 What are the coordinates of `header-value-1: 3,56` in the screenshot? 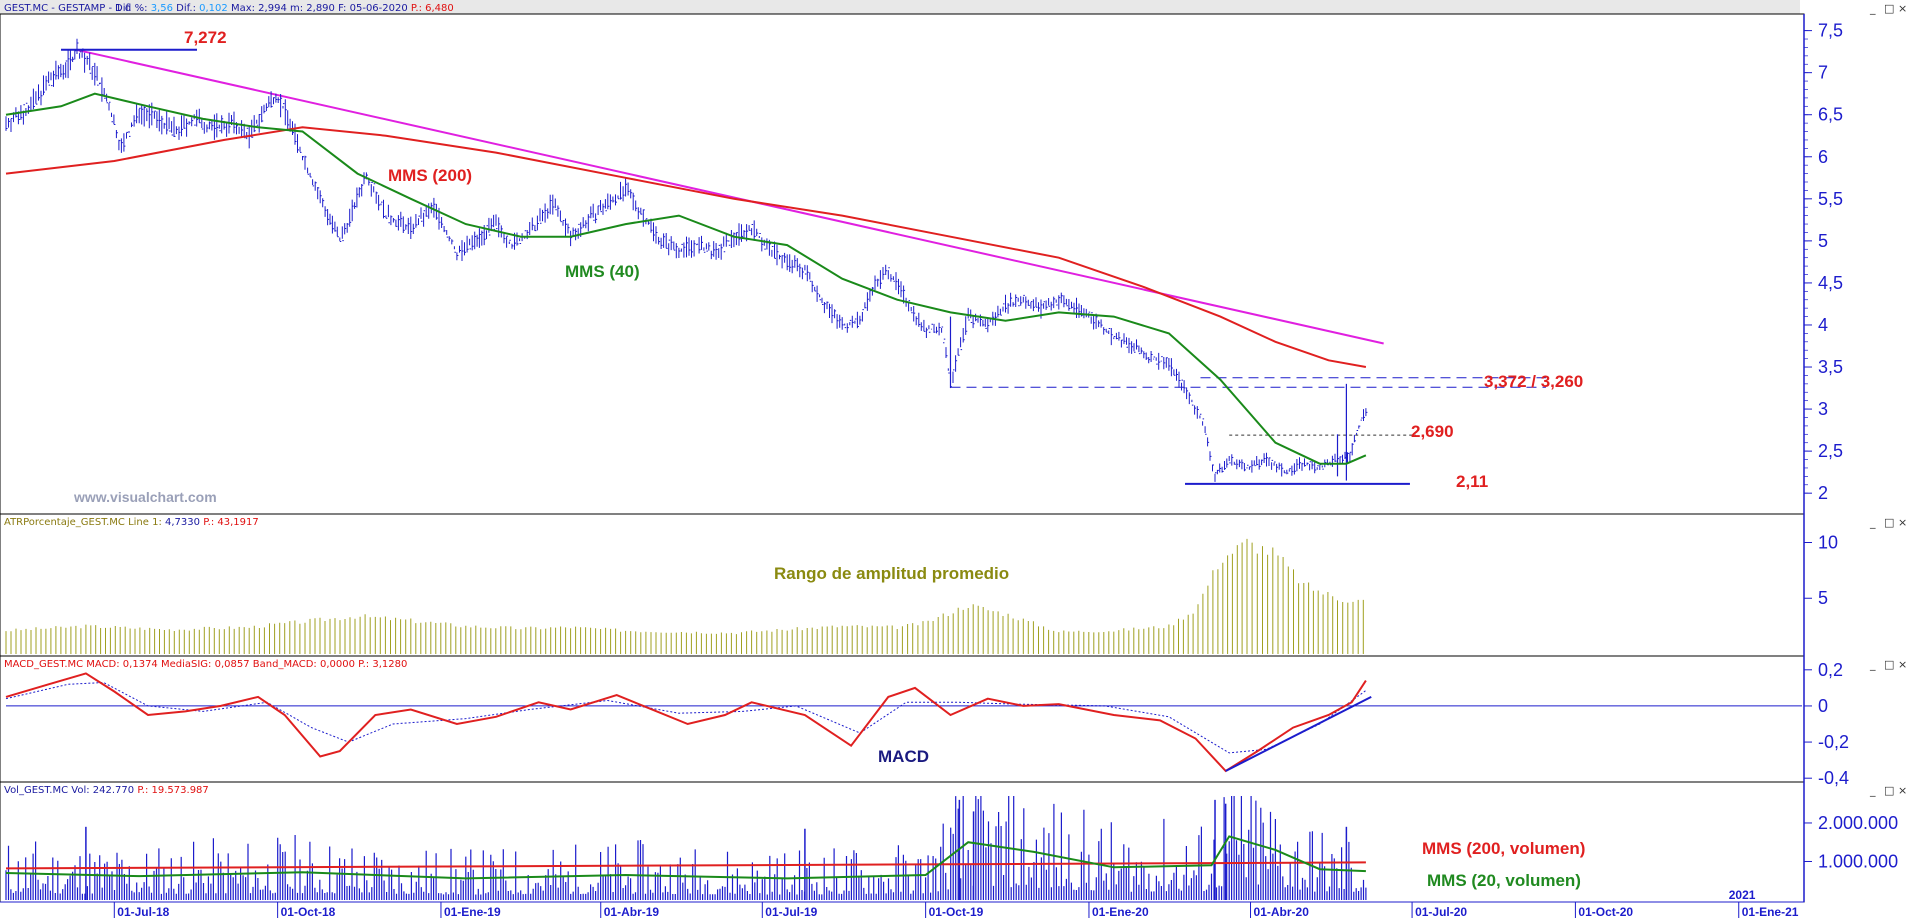 It's located at (162, 8).